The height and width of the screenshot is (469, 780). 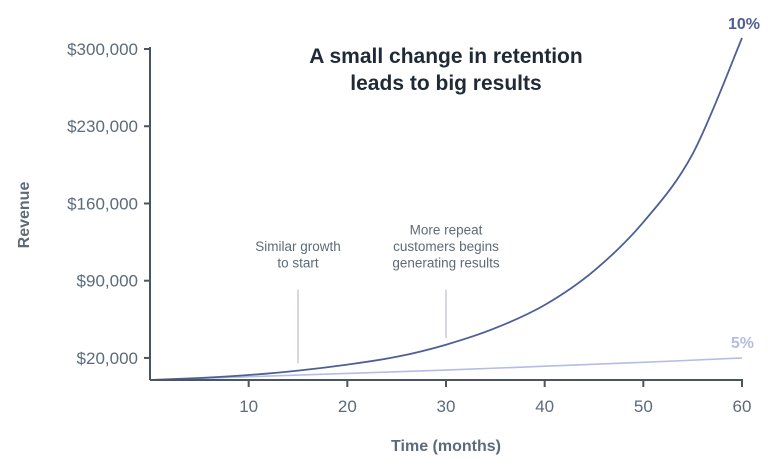 I want to click on annotation-text: customers begins, so click(x=446, y=246).